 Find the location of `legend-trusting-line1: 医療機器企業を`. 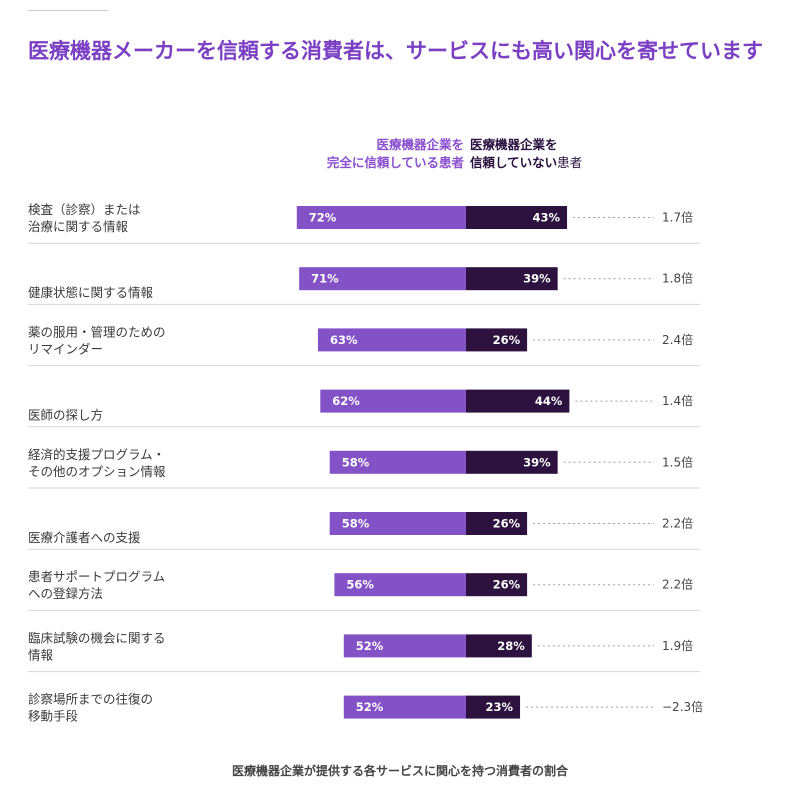

legend-trusting-line1: 医療機器企業を is located at coordinates (420, 144).